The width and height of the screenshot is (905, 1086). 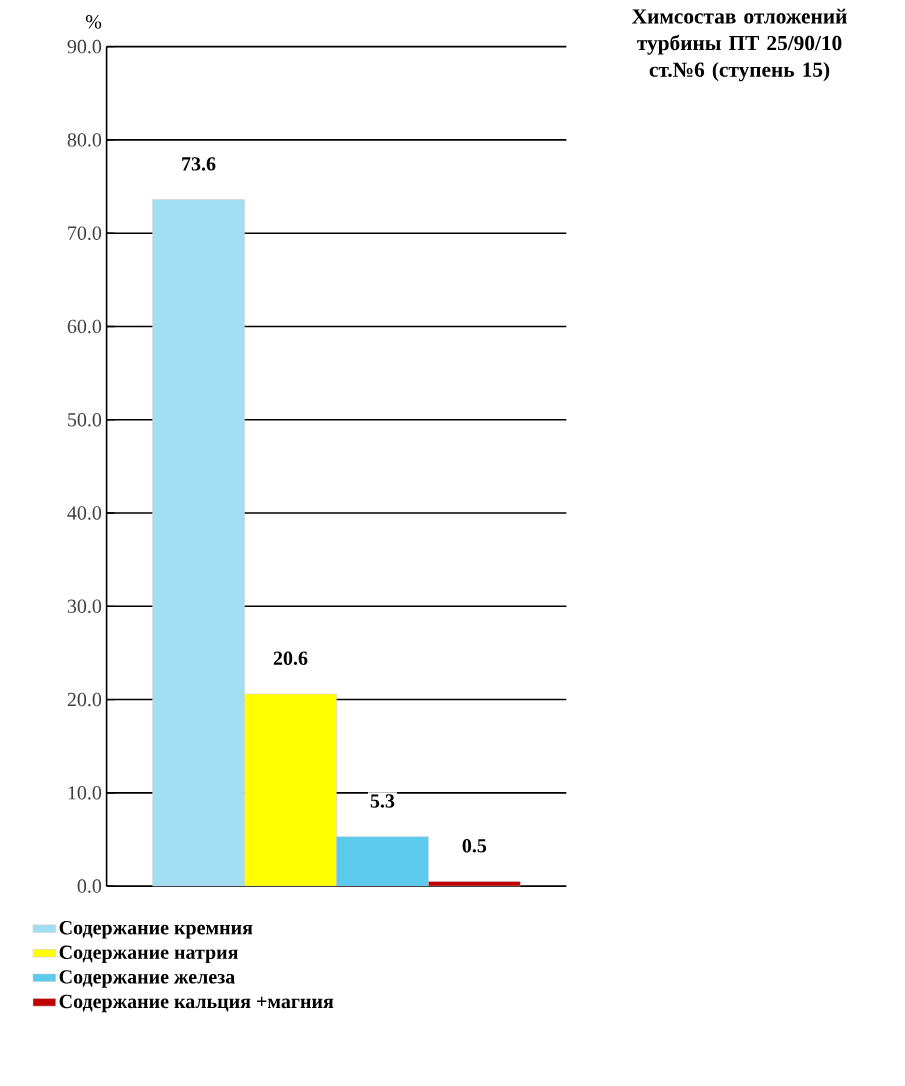 I want to click on y-axis-title: %, so click(x=94, y=22).